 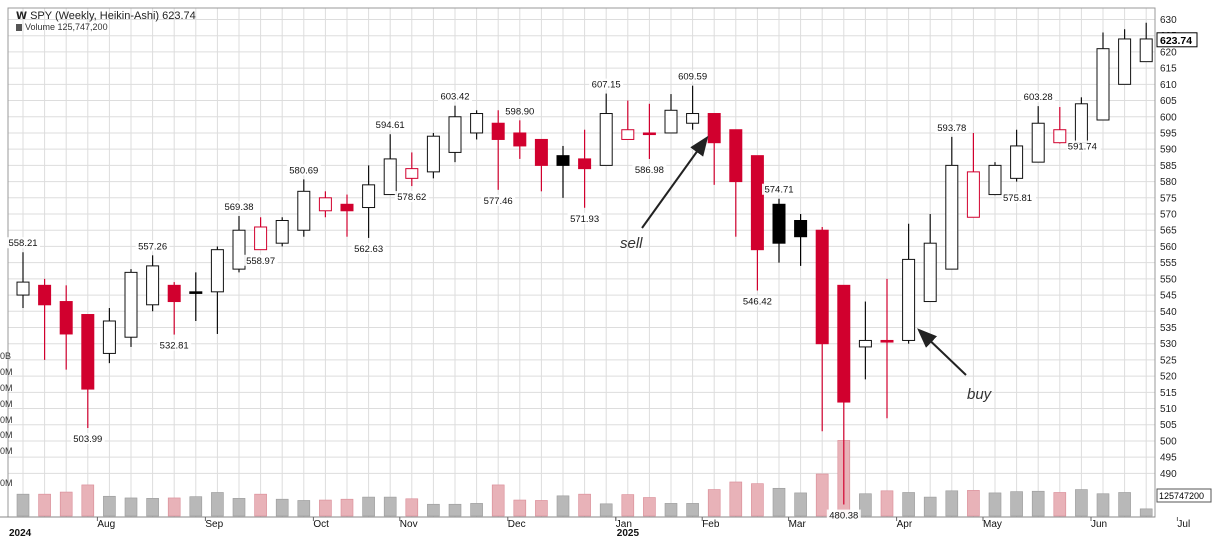 What do you see at coordinates (711, 524) in the screenshot?
I see `x-month-label: Feb` at bounding box center [711, 524].